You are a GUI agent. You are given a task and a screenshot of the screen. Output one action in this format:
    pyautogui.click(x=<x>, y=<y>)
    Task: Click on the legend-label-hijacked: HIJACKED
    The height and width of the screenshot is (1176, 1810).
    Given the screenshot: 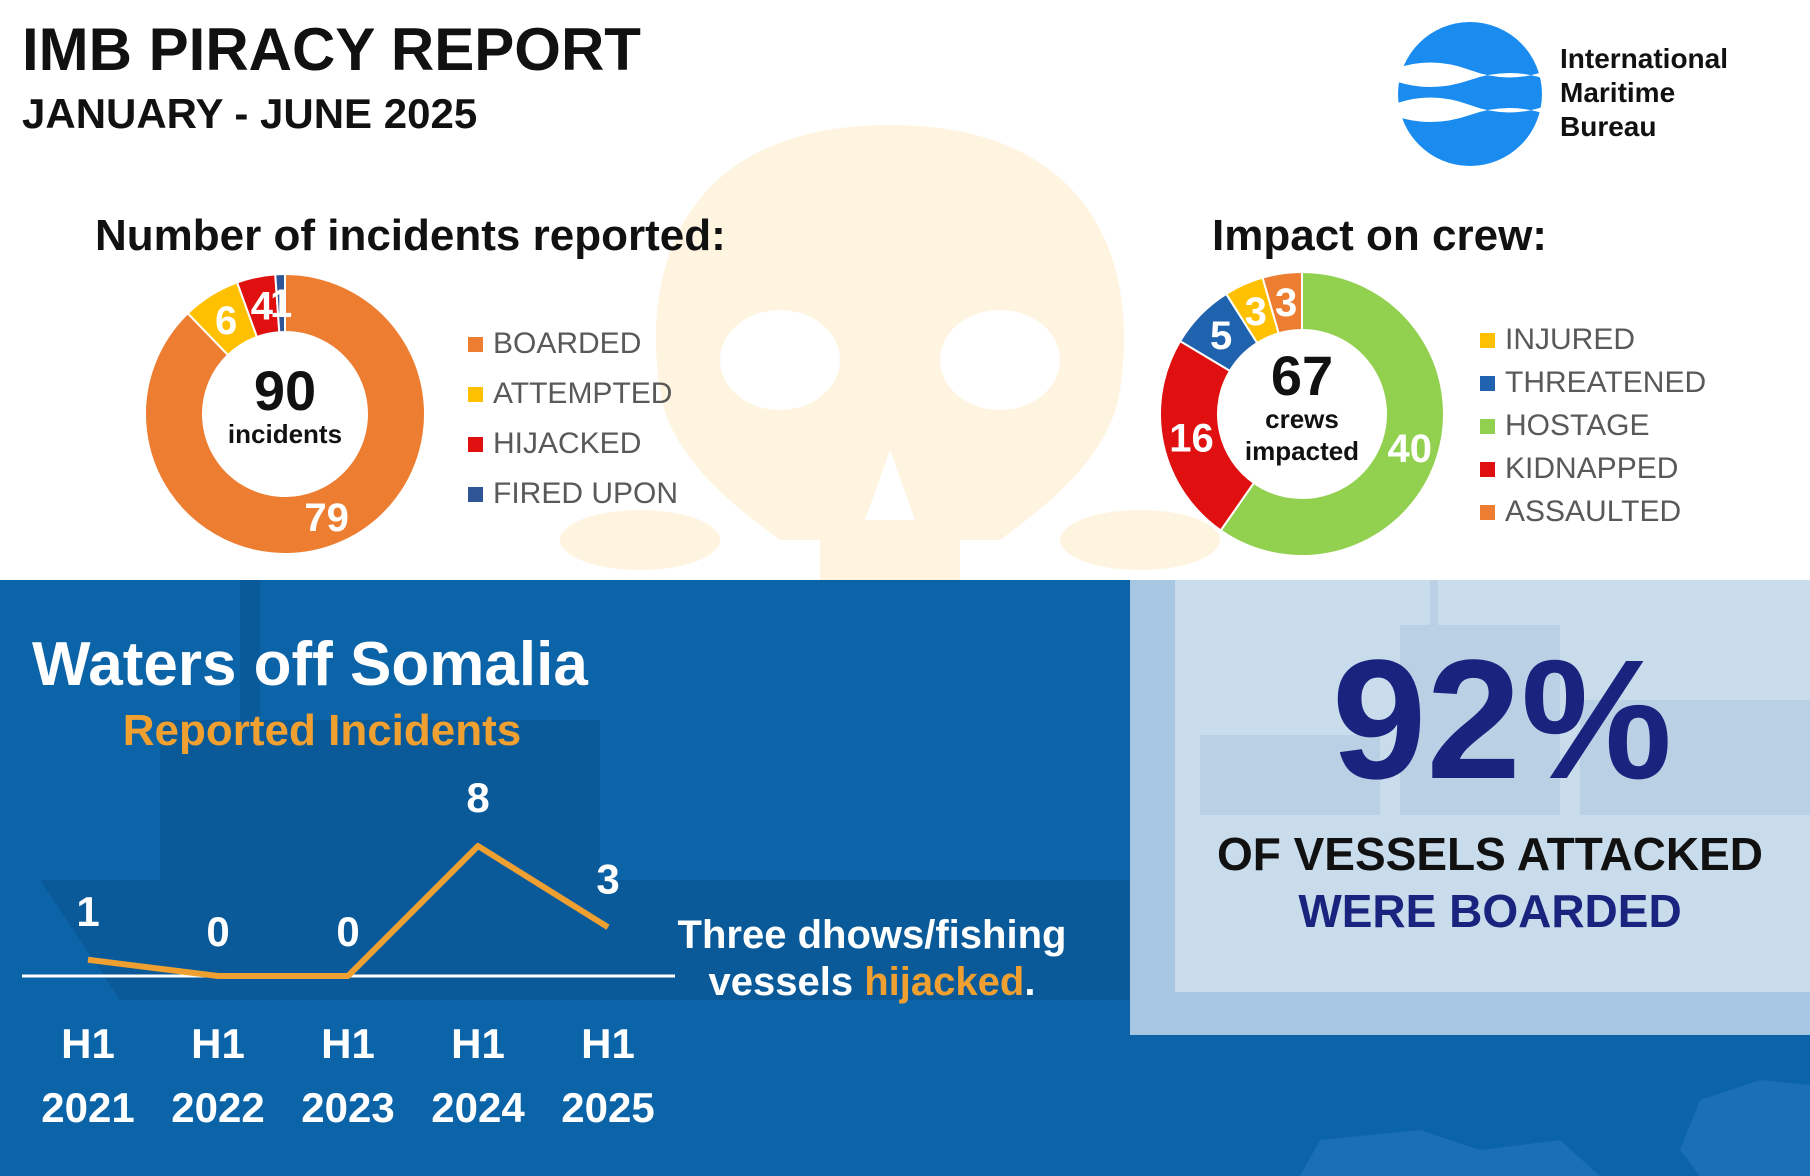 What is the action you would take?
    pyautogui.click(x=567, y=443)
    